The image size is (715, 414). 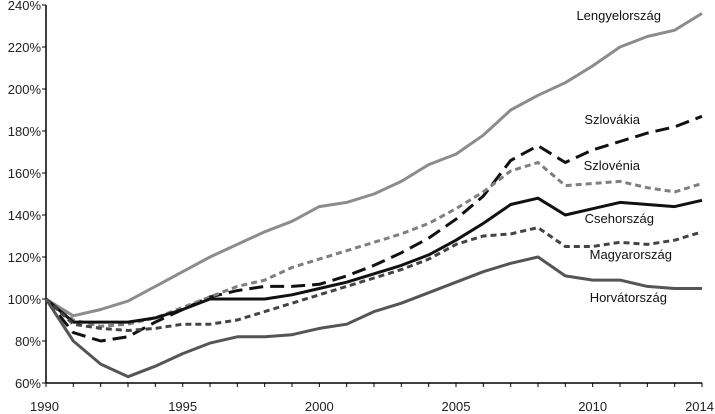 I want to click on y-tick-label: 160%, so click(x=25, y=173).